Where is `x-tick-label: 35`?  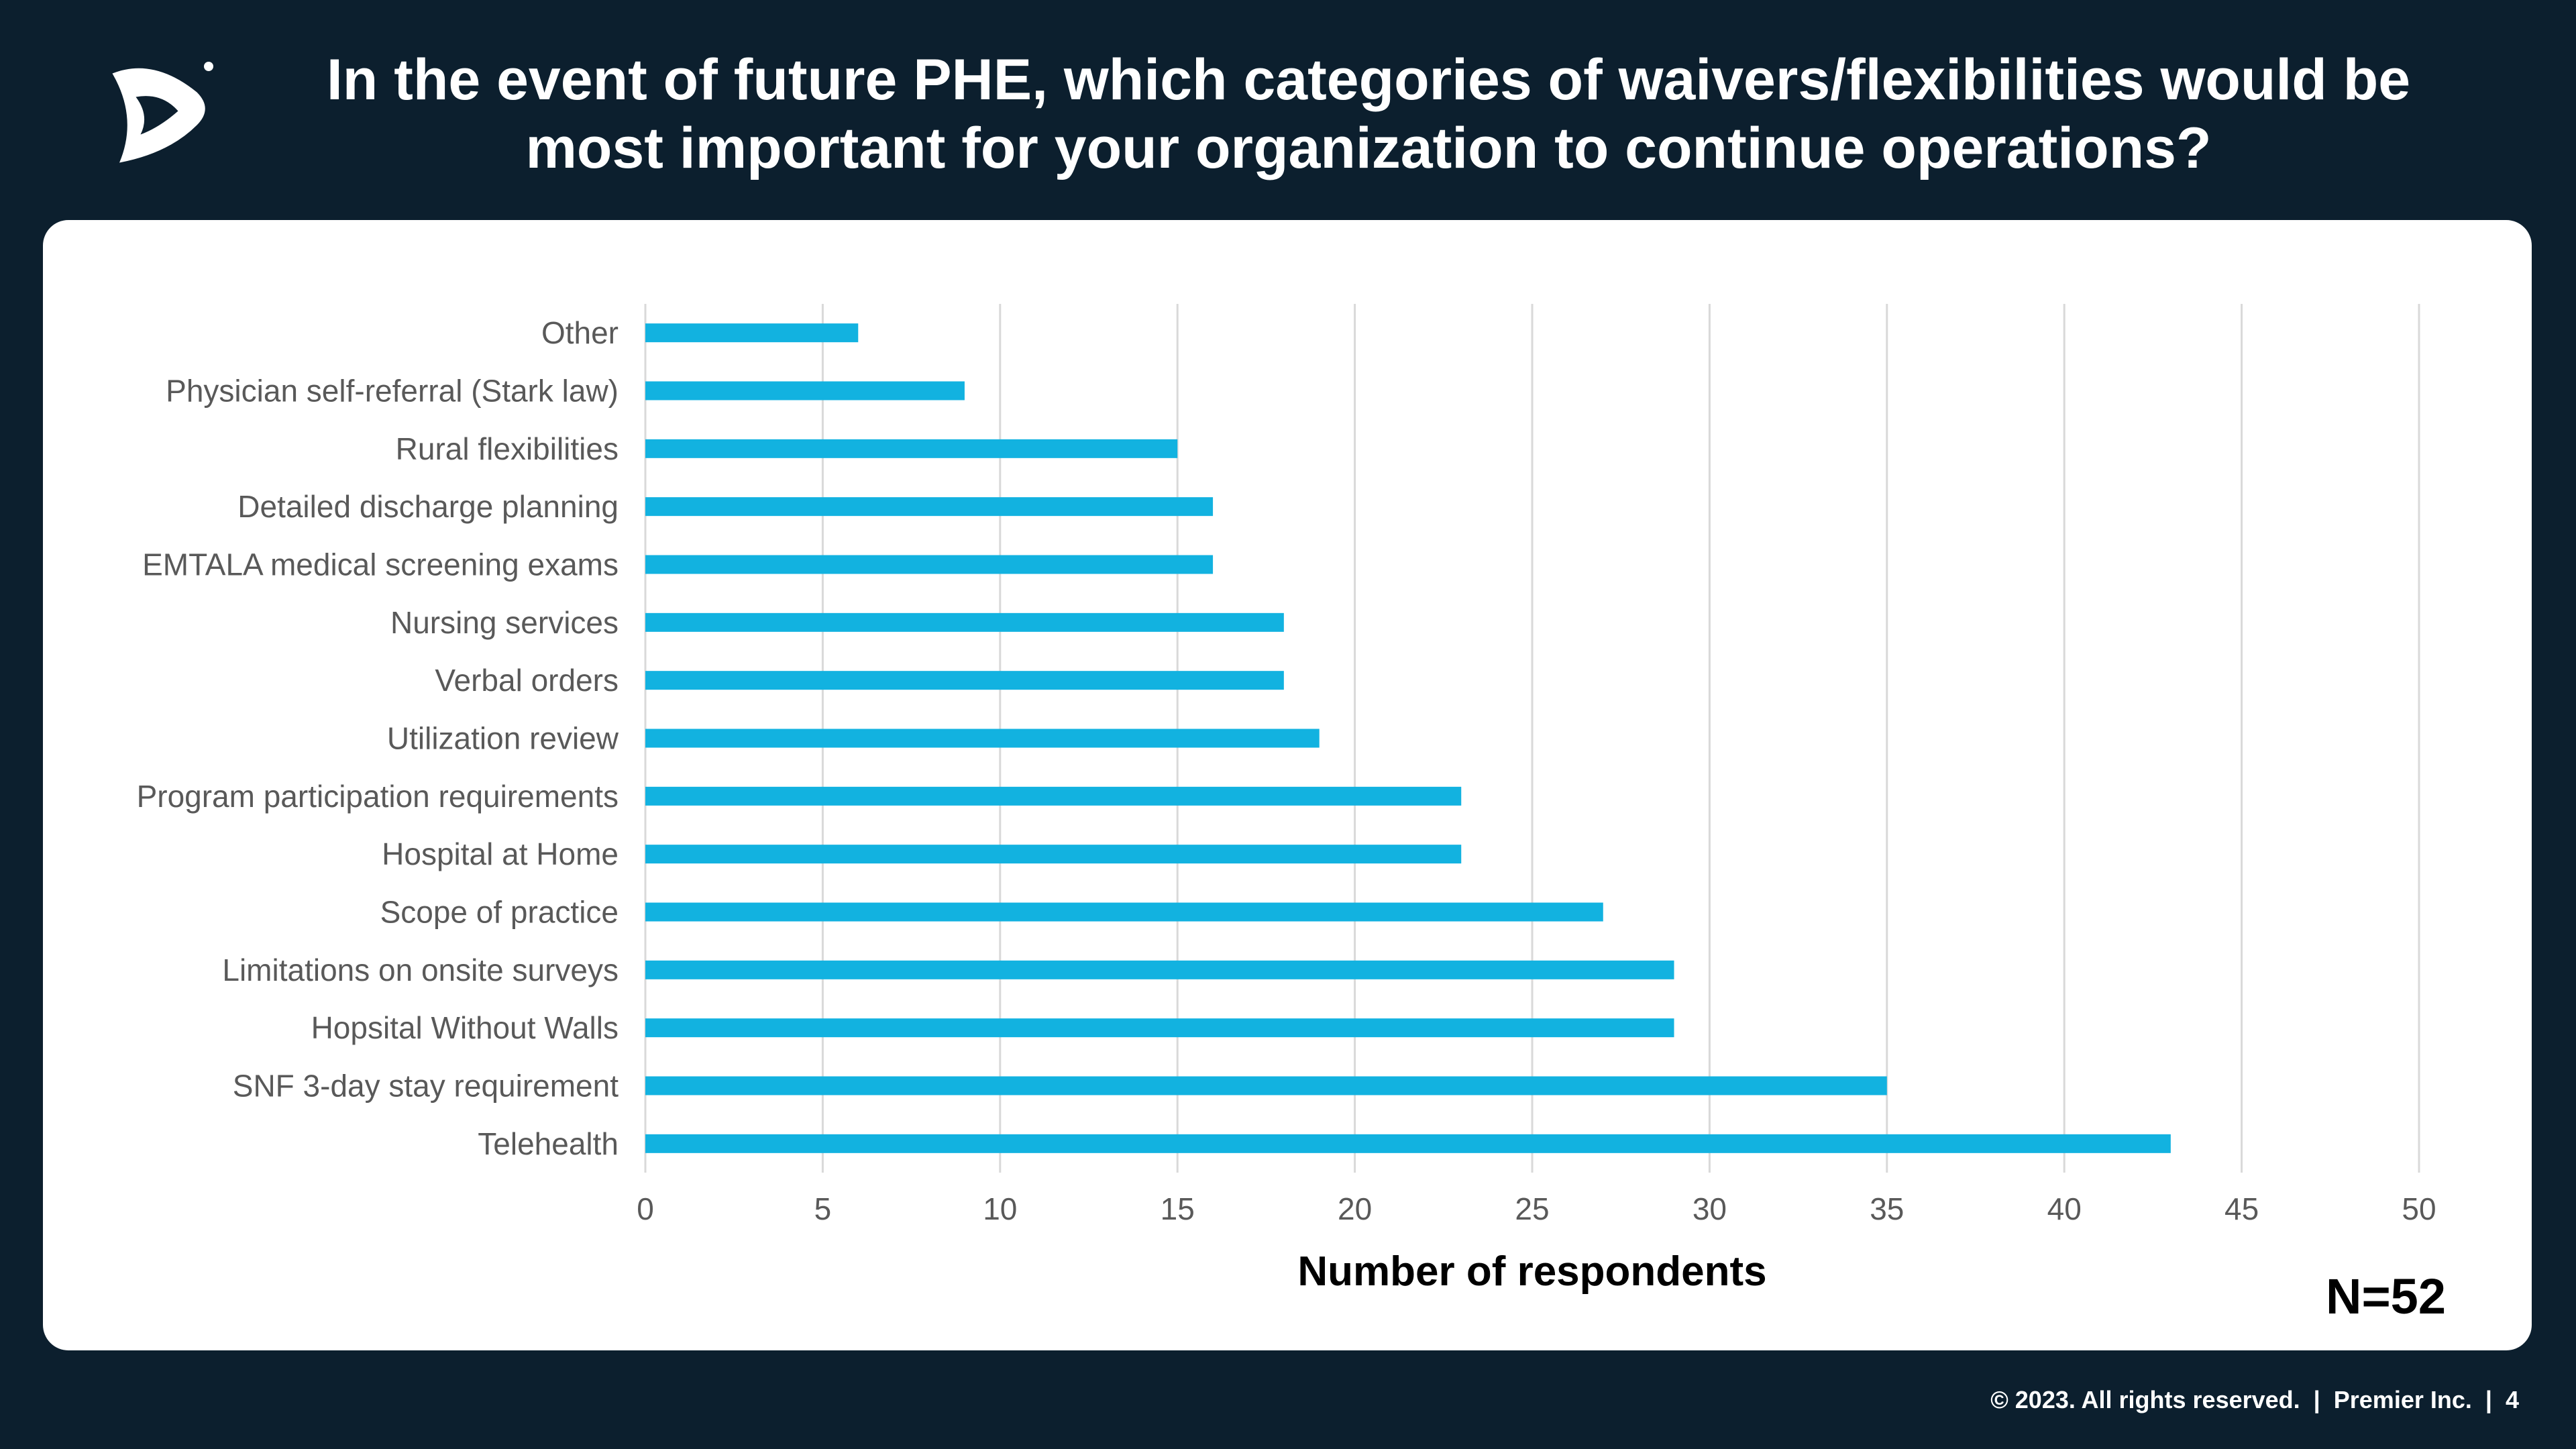
x-tick-label: 35 is located at coordinates (1887, 1208).